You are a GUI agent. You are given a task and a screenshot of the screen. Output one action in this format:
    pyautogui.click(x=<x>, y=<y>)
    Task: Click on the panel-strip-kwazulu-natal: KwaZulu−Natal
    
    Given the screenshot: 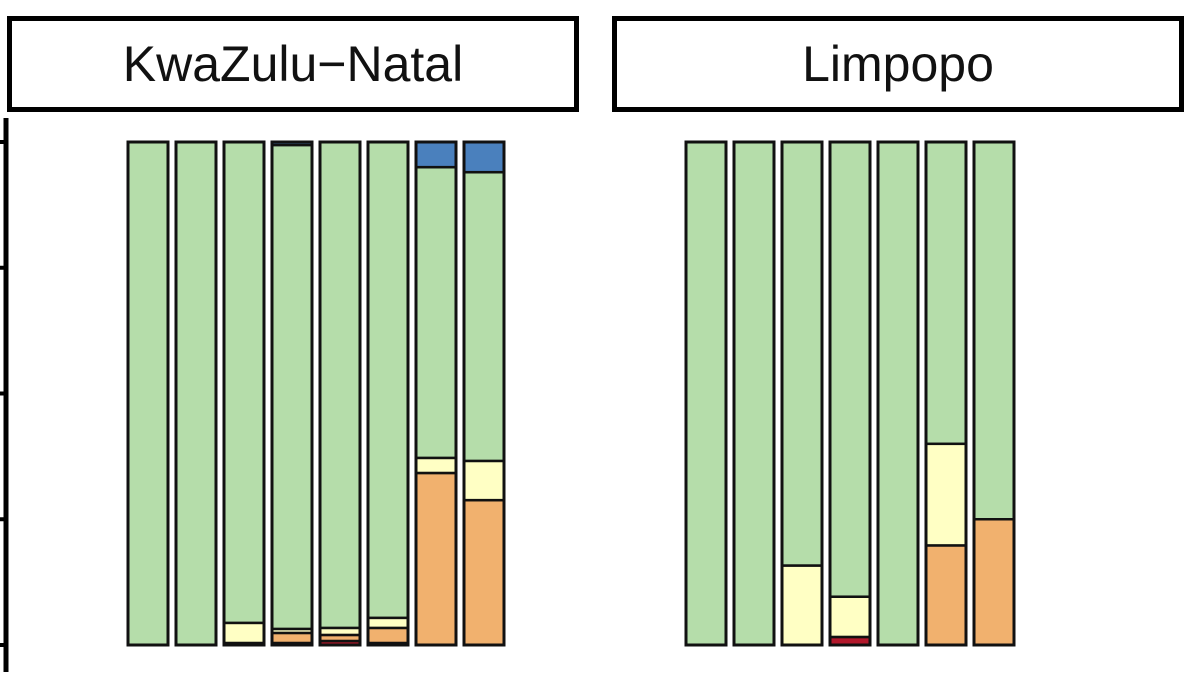 What is the action you would take?
    pyautogui.click(x=293, y=64)
    